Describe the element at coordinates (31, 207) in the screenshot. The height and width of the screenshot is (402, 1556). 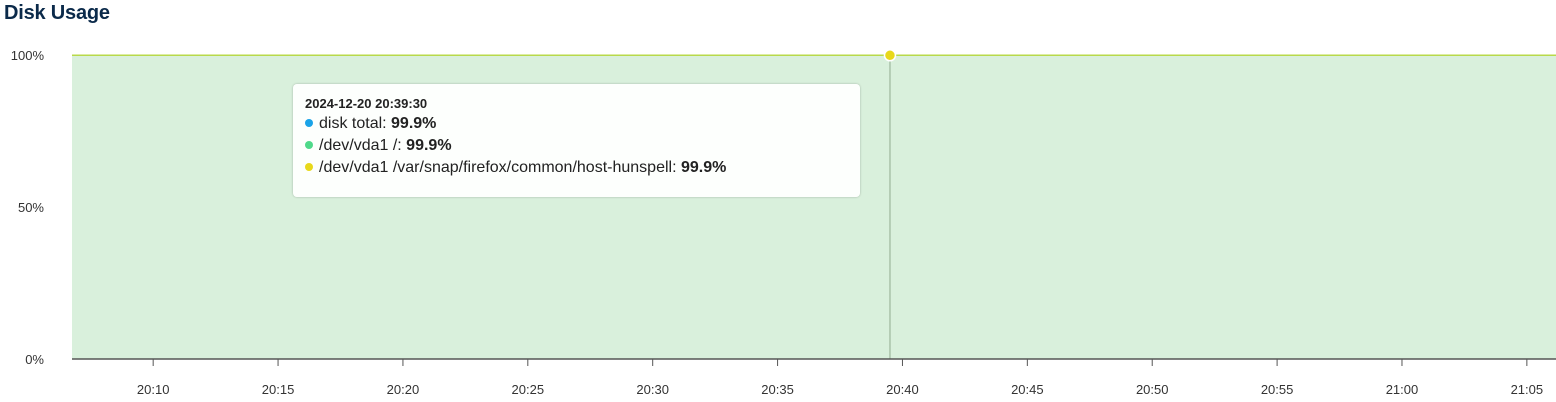
I see `y-tick-label: 50%` at that location.